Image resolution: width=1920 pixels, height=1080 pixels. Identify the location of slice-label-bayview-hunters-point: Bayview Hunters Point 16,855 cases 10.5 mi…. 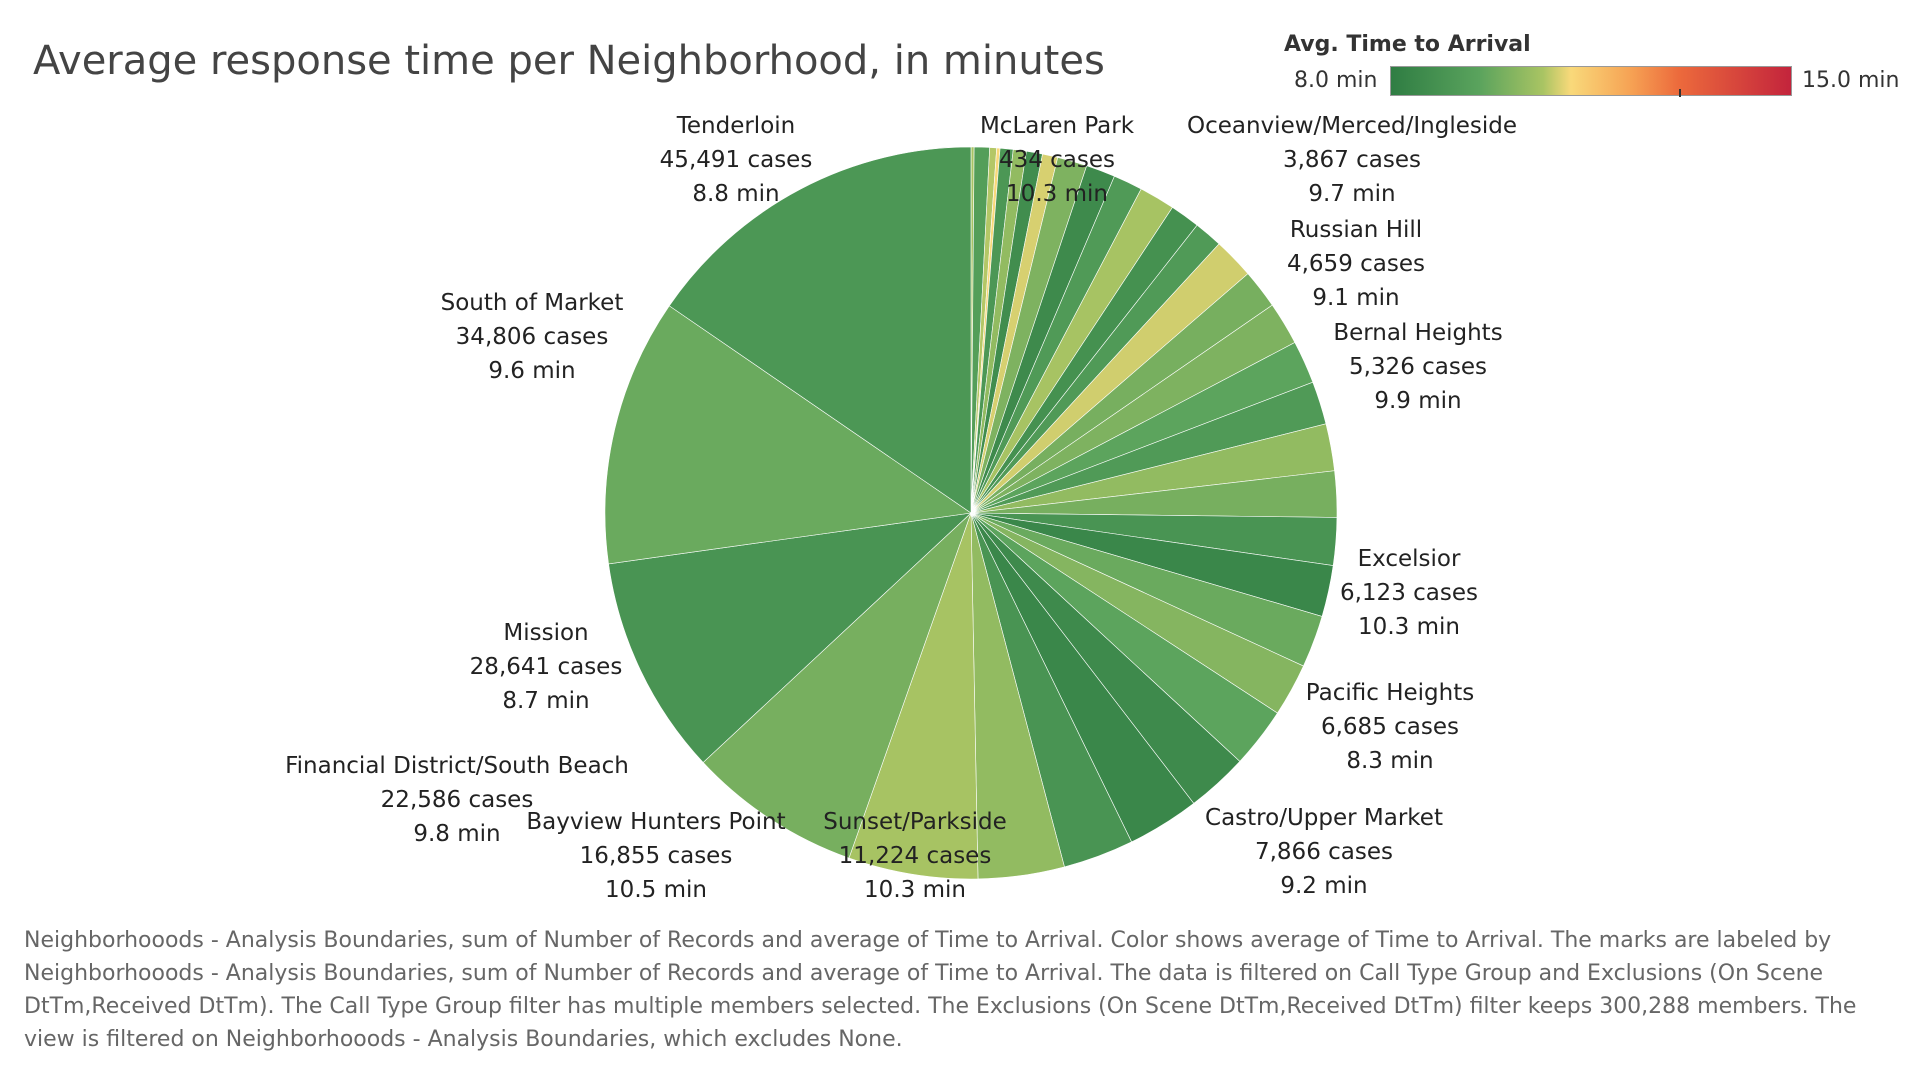
(655, 854).